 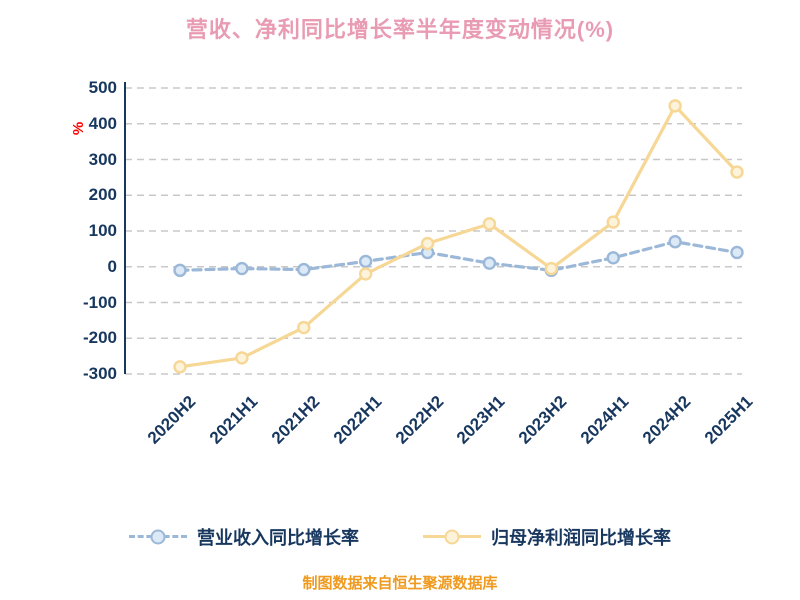 What do you see at coordinates (99, 338) in the screenshot?
I see `y-tick-label: -200` at bounding box center [99, 338].